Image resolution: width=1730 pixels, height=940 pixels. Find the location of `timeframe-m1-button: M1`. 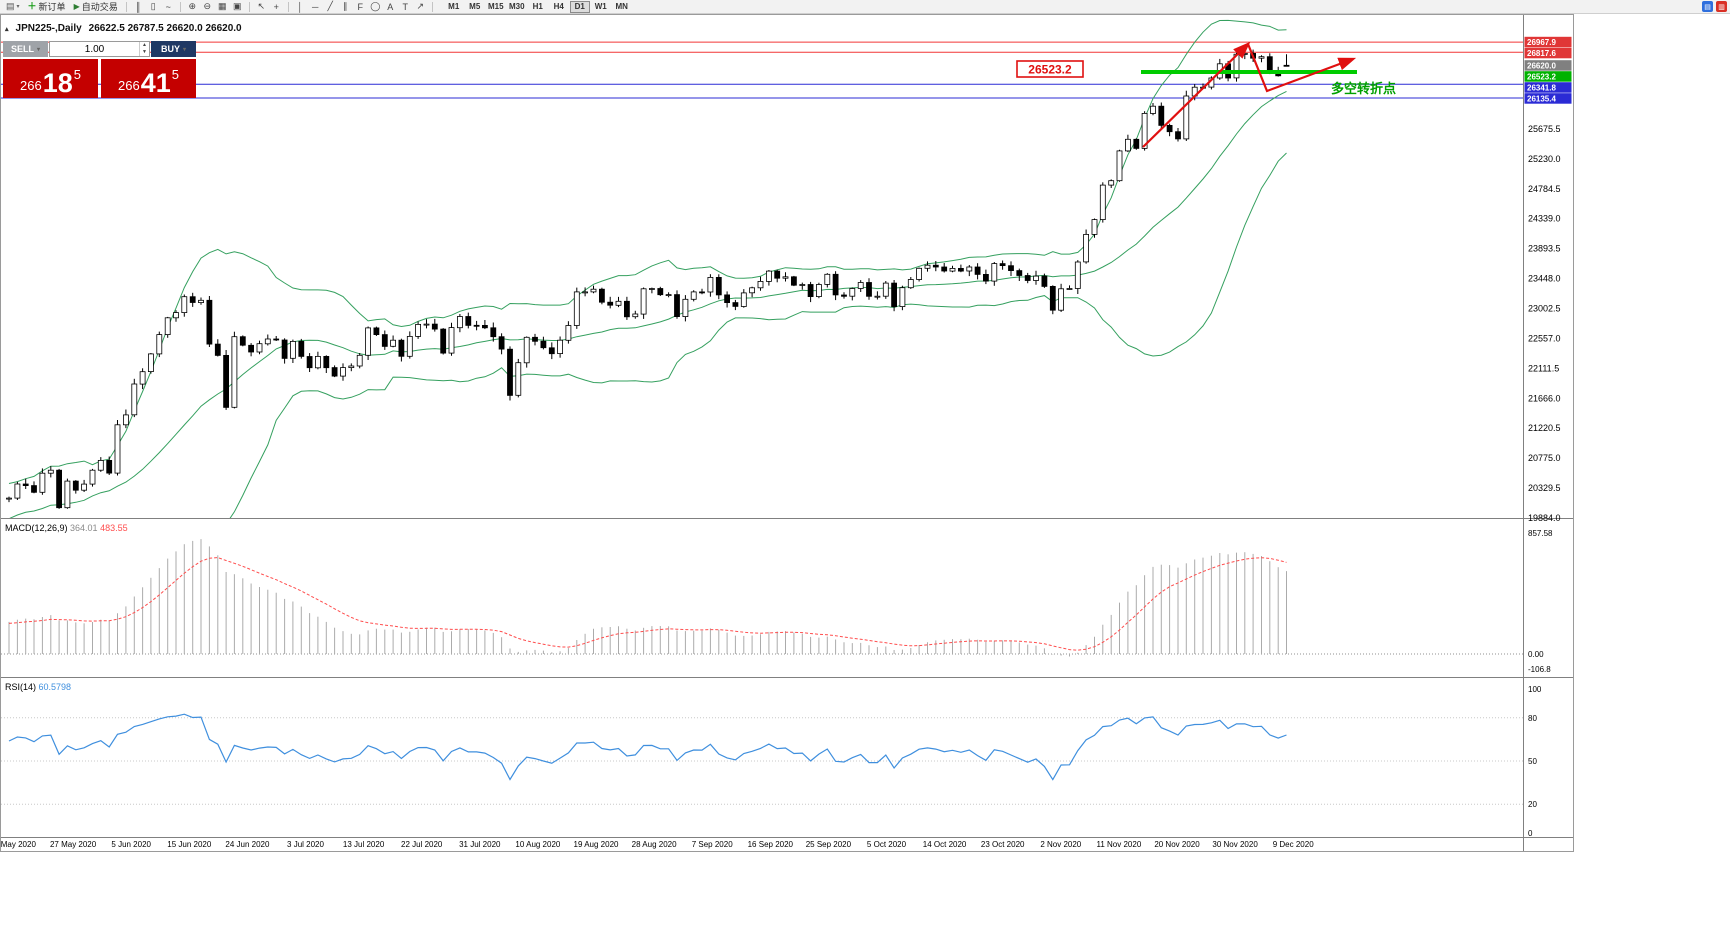

timeframe-m1-button: M1 is located at coordinates (454, 6).